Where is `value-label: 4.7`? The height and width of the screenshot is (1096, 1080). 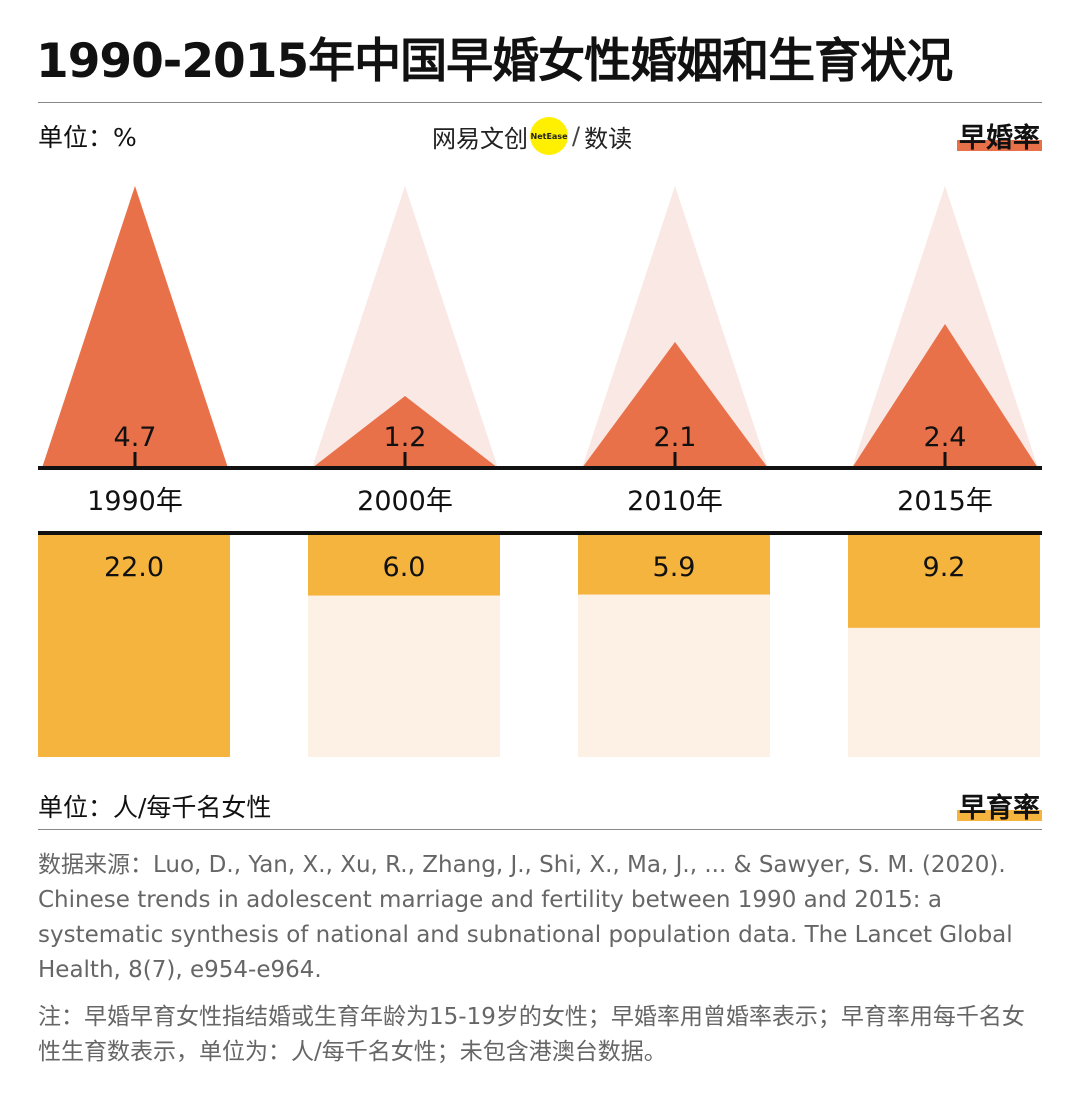
value-label: 4.7 is located at coordinates (135, 437).